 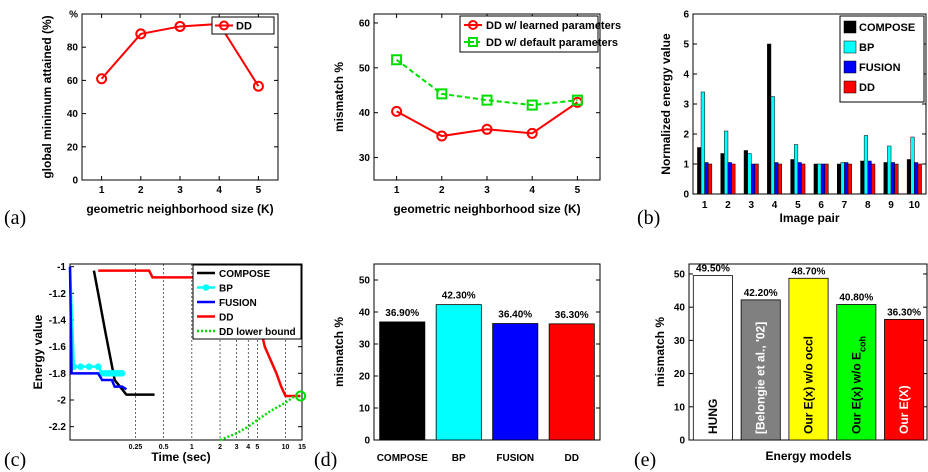 I want to click on x-tick-label: FUSION, so click(x=515, y=458).